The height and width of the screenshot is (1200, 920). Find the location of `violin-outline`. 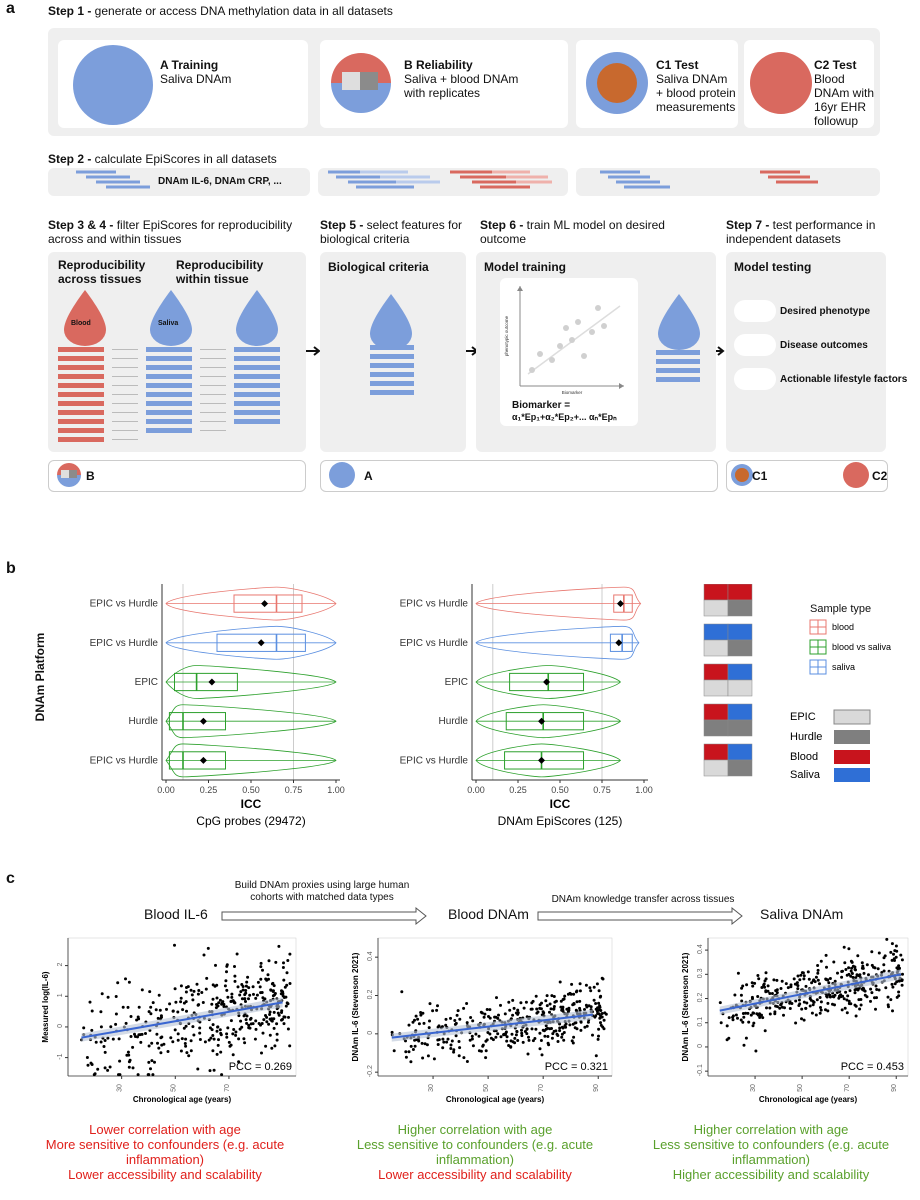

violin-outline is located at coordinates (557, 642).